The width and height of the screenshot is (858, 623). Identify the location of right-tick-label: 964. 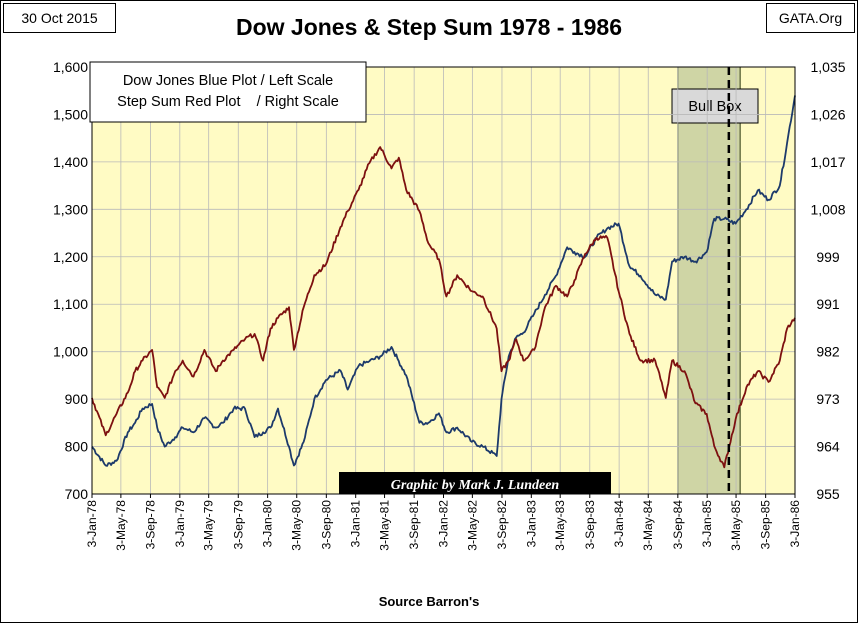
(828, 447).